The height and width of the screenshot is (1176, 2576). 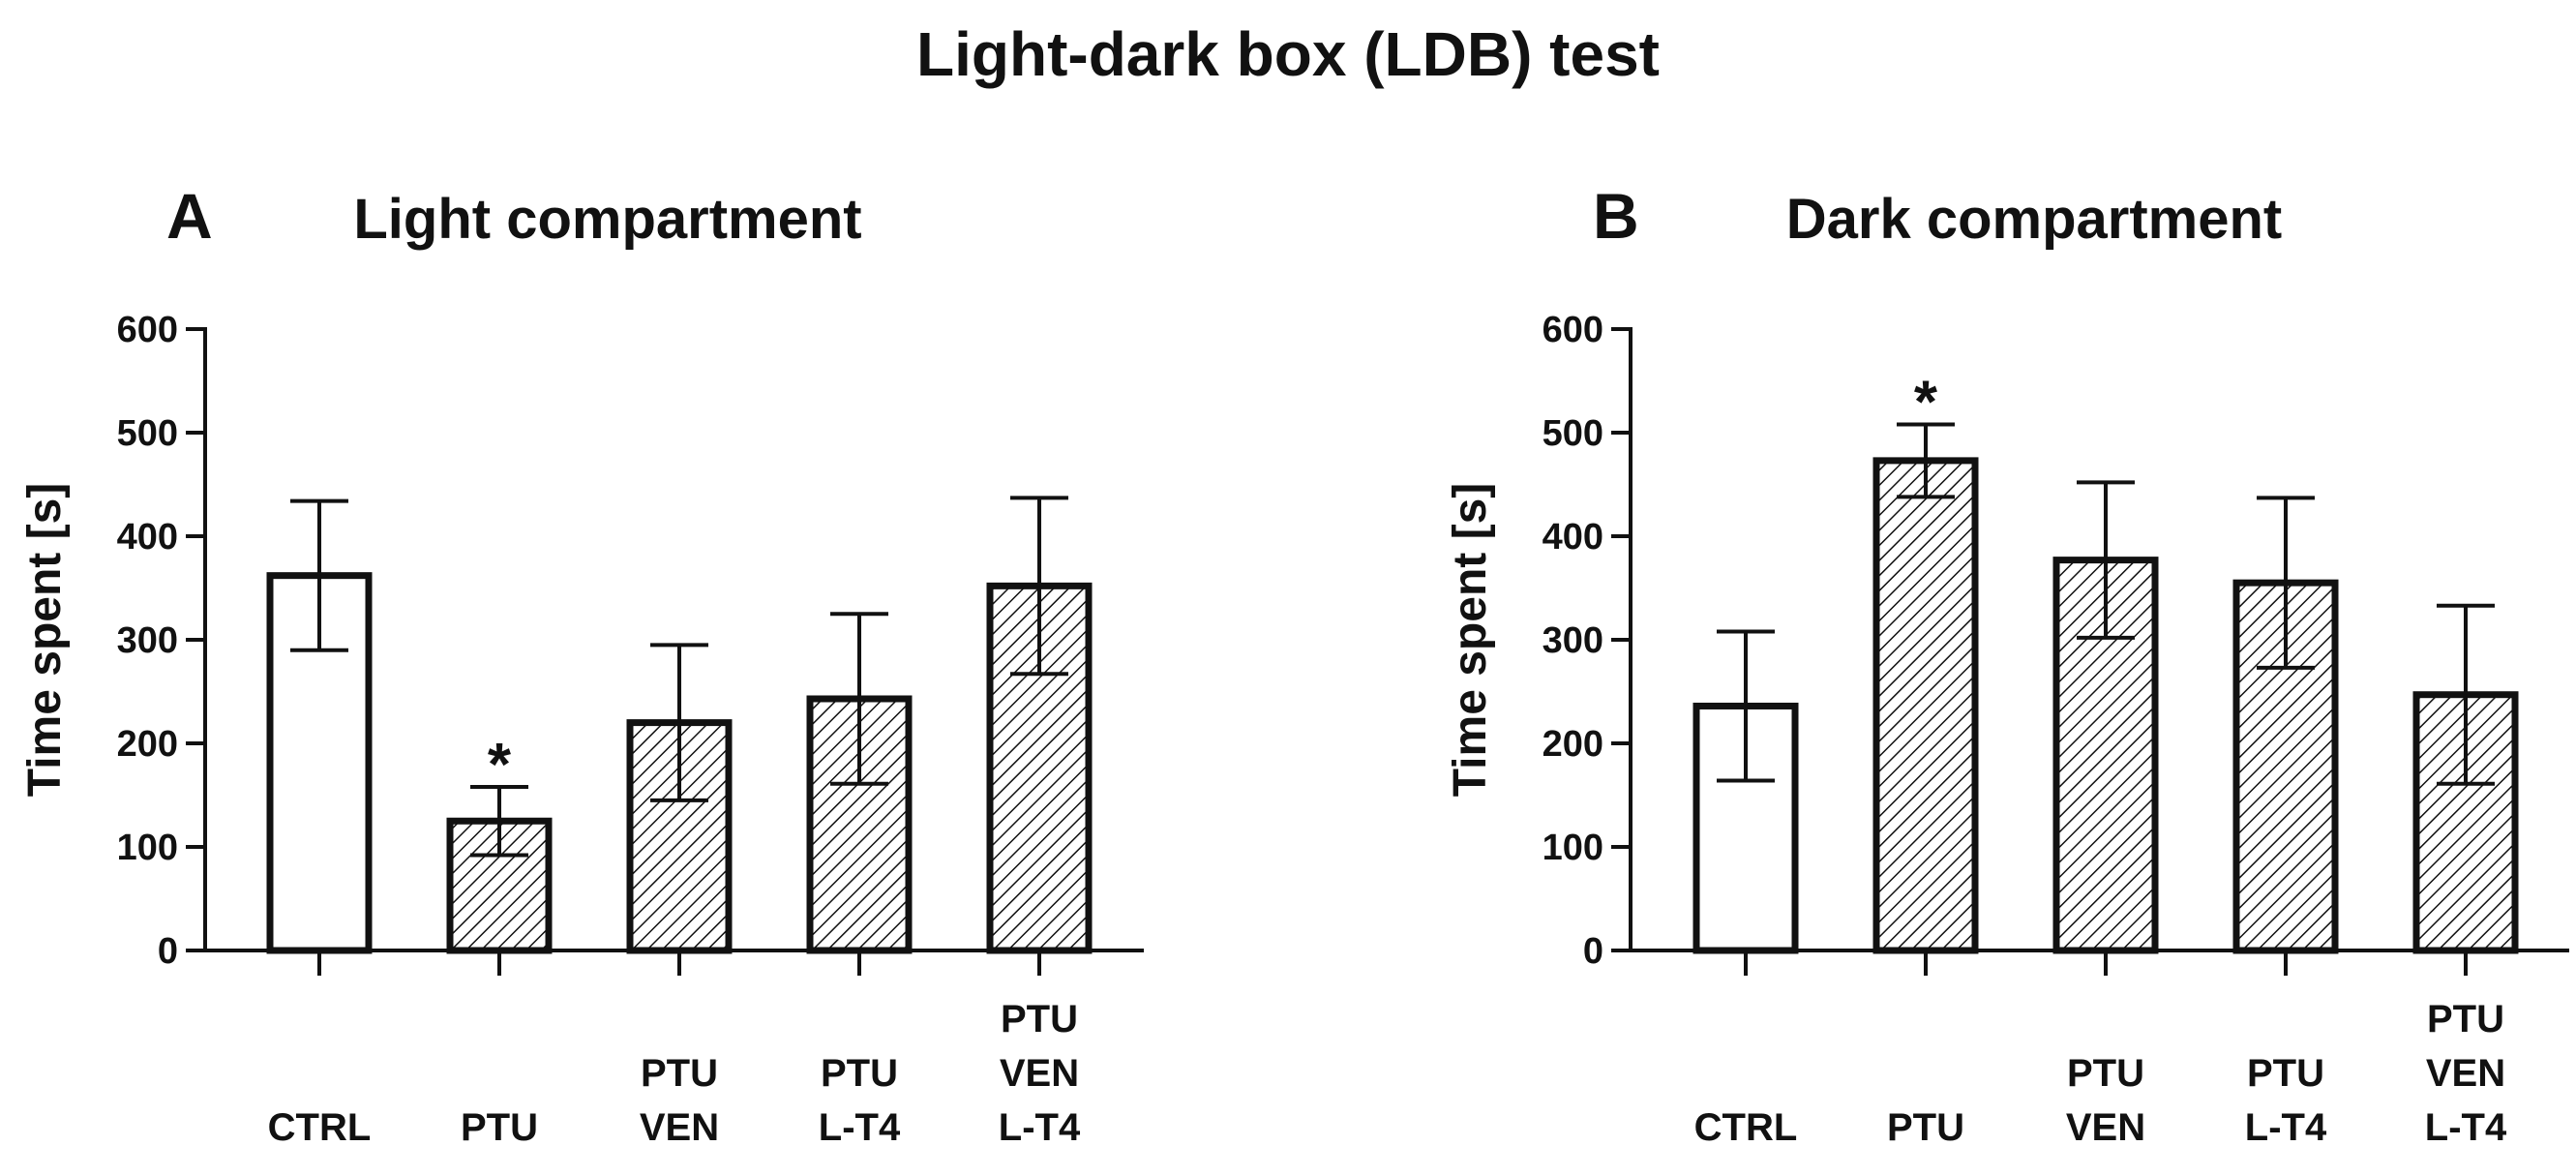 I want to click on y-tick-label-b: 0, so click(x=1593, y=951).